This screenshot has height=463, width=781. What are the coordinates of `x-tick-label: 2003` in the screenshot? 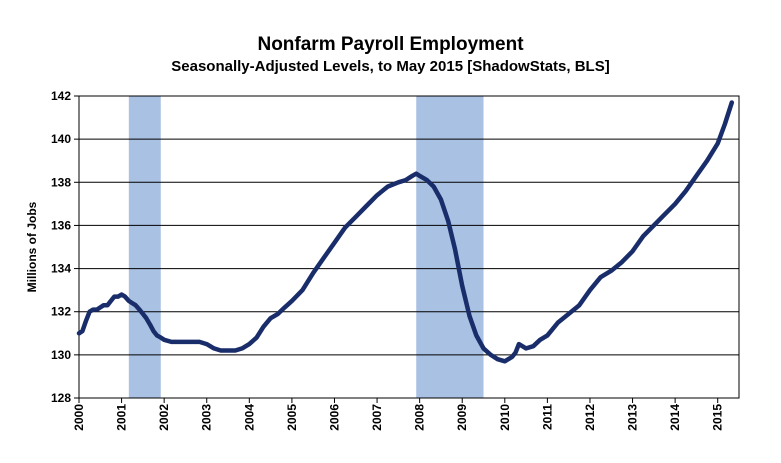 It's located at (207, 417).